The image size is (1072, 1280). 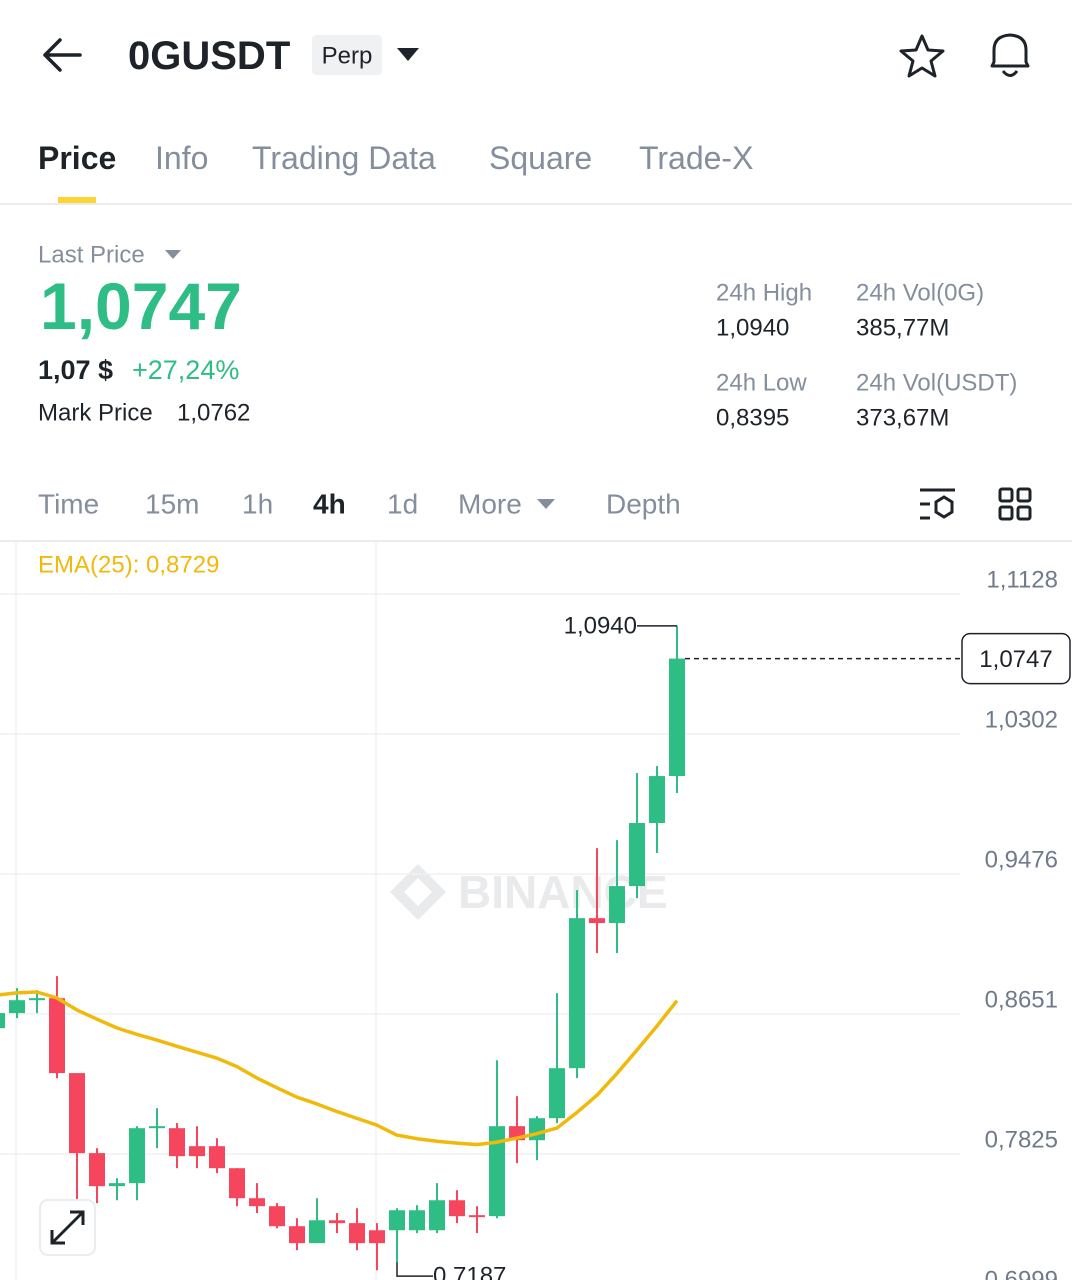 What do you see at coordinates (920, 293) in the screenshot?
I see `stat-label: 24h Vol(0G)` at bounding box center [920, 293].